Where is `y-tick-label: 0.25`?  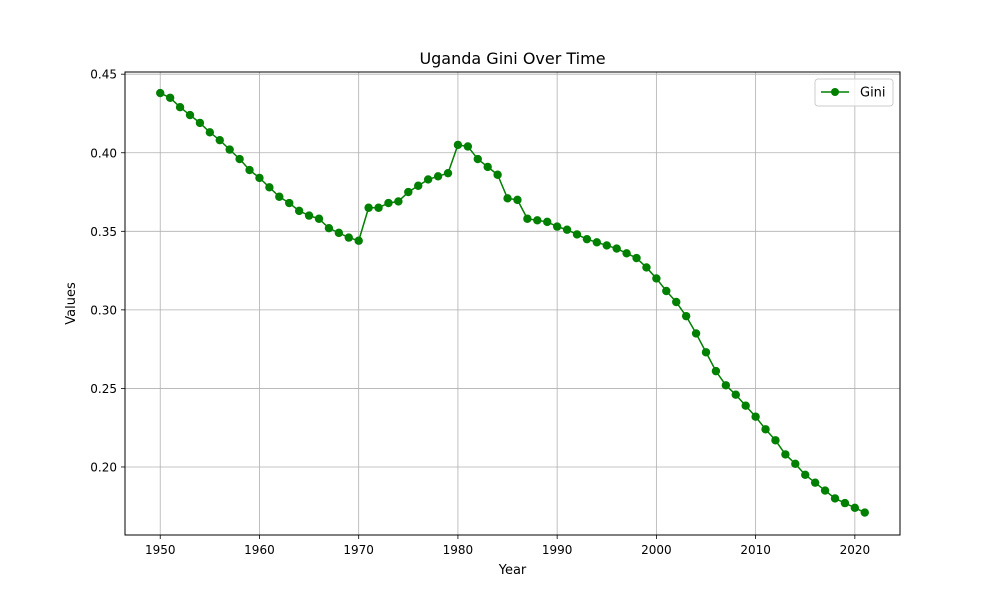
y-tick-label: 0.25 is located at coordinates (103, 389).